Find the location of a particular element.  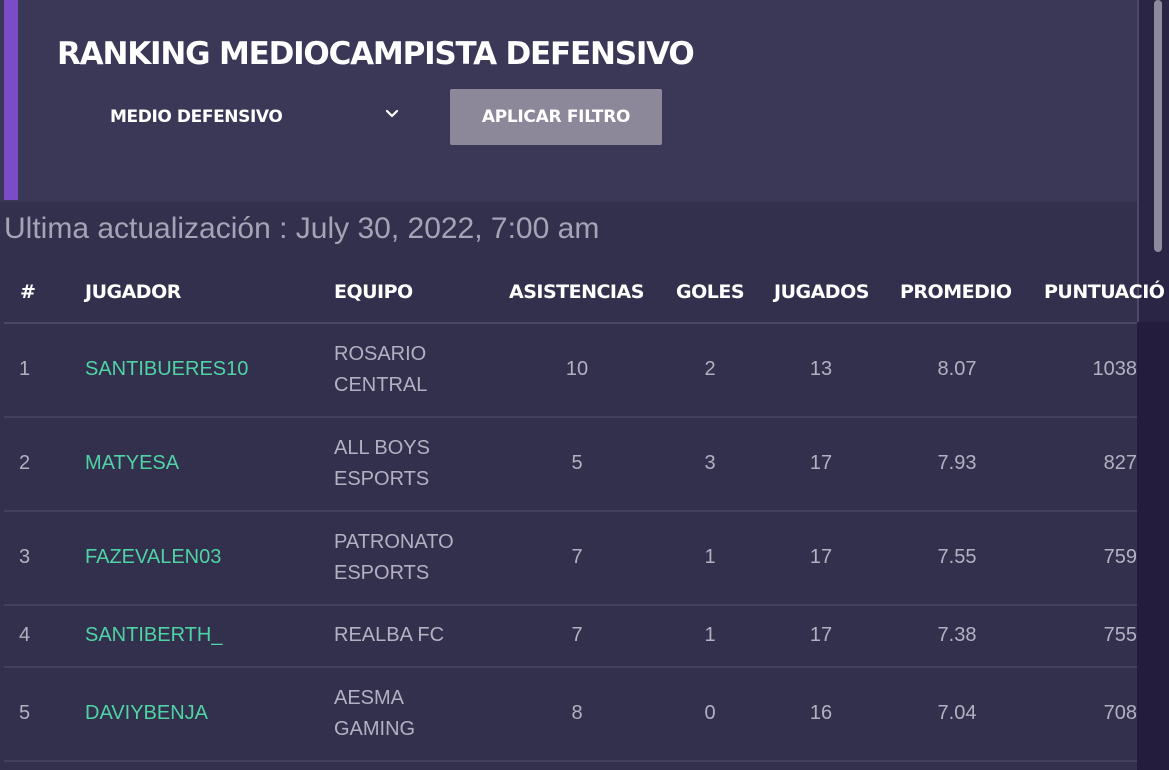

column-header-player: JUGADOR is located at coordinates (133, 292).